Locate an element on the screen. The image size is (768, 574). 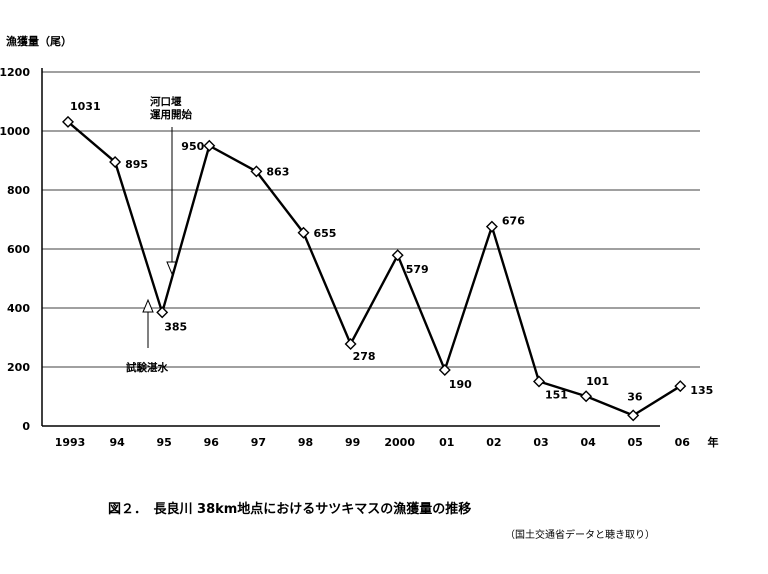
x-tick-labels: 1993 94 95 96 97 98 99 2000 01 02 03 04 05 06 年 is located at coordinates (387, 442).